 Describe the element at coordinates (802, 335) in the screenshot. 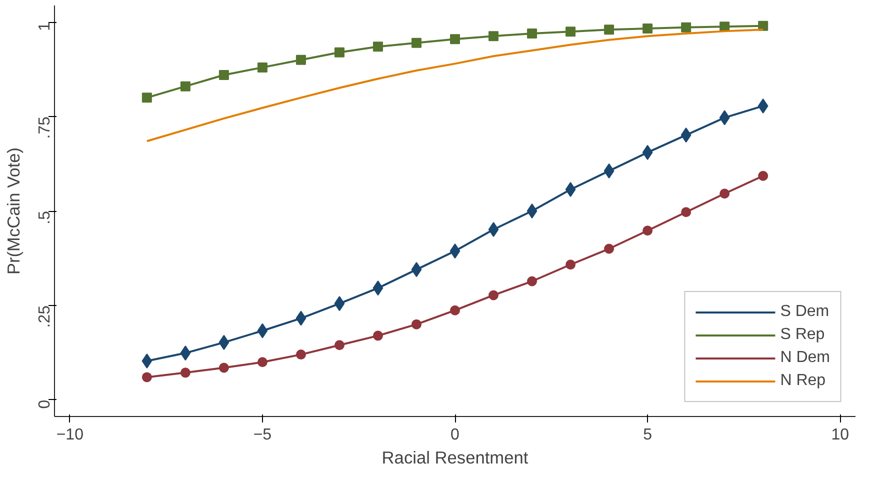

I see `legend-label: S Rep` at that location.